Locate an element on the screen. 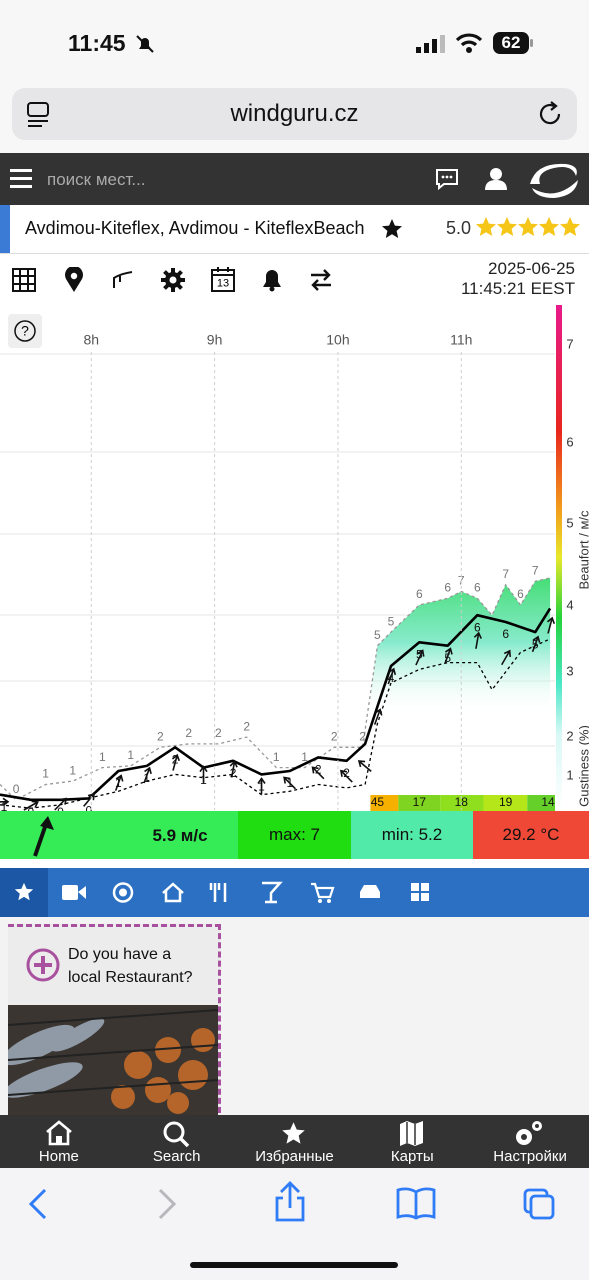  reader-icon is located at coordinates (39, 115).